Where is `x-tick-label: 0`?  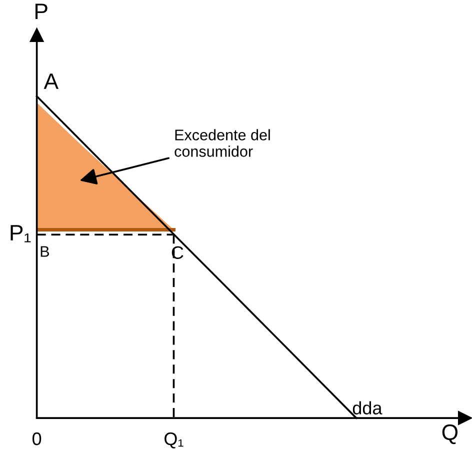 x-tick-label: 0 is located at coordinates (37, 439).